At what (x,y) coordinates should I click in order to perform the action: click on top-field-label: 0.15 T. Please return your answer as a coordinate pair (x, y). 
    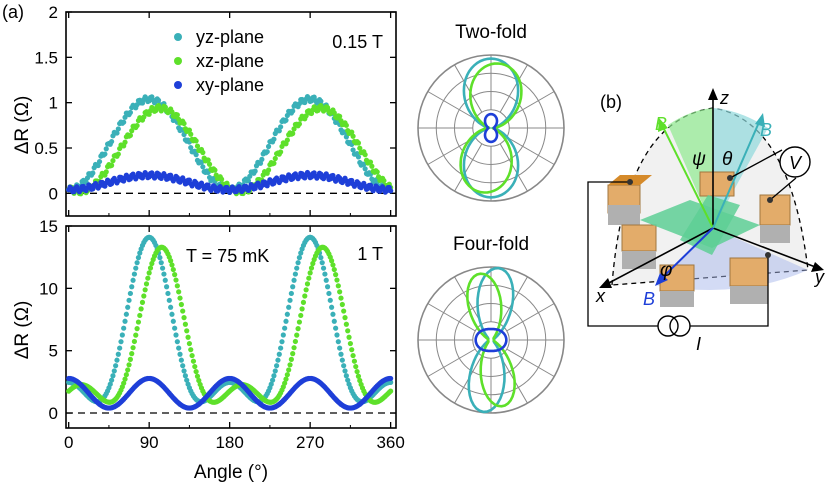
    Looking at the image, I should click on (357, 42).